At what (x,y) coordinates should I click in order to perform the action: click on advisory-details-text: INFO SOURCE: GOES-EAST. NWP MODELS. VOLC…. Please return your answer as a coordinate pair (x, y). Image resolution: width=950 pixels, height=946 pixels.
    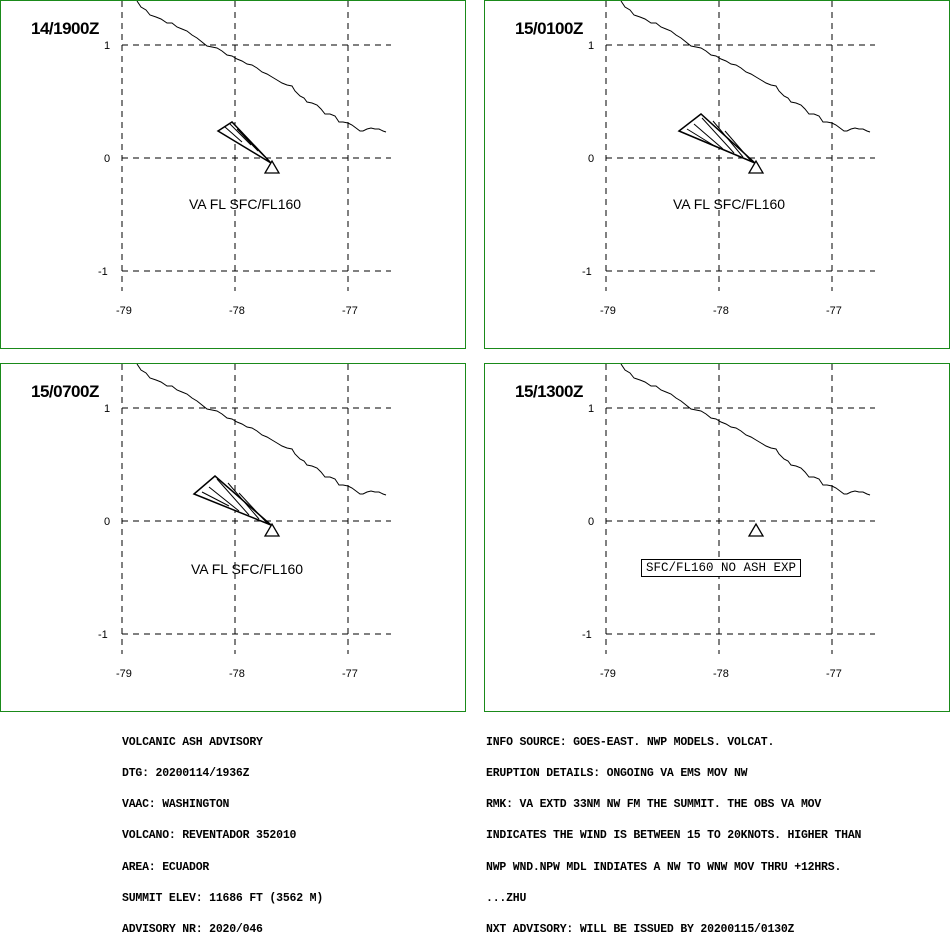
    Looking at the image, I should click on (673, 831).